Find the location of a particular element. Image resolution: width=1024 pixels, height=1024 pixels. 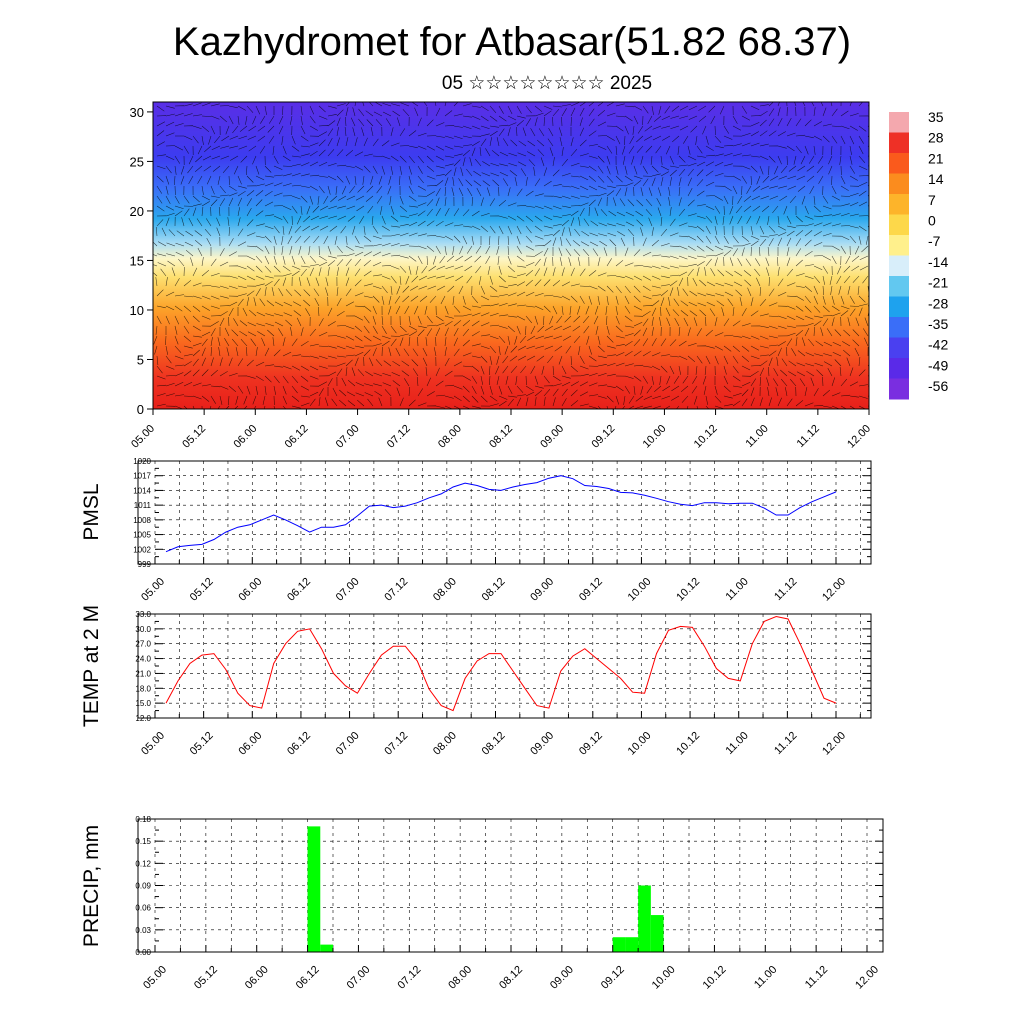

pmsl-frame is located at coordinates (504, 512).